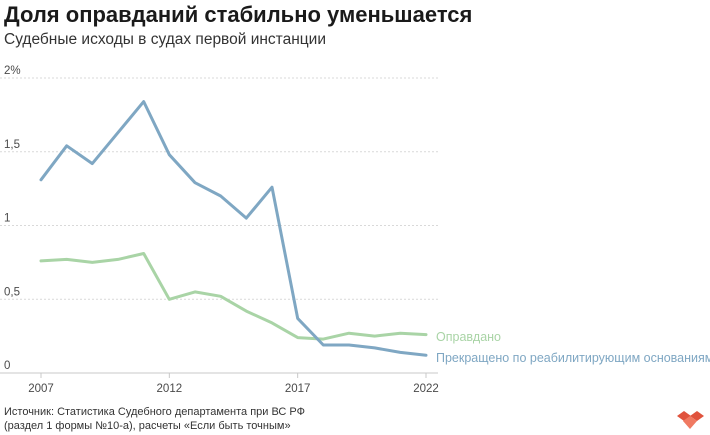 The image size is (710, 435). I want to click on x-tick-label: 2017, so click(298, 389).